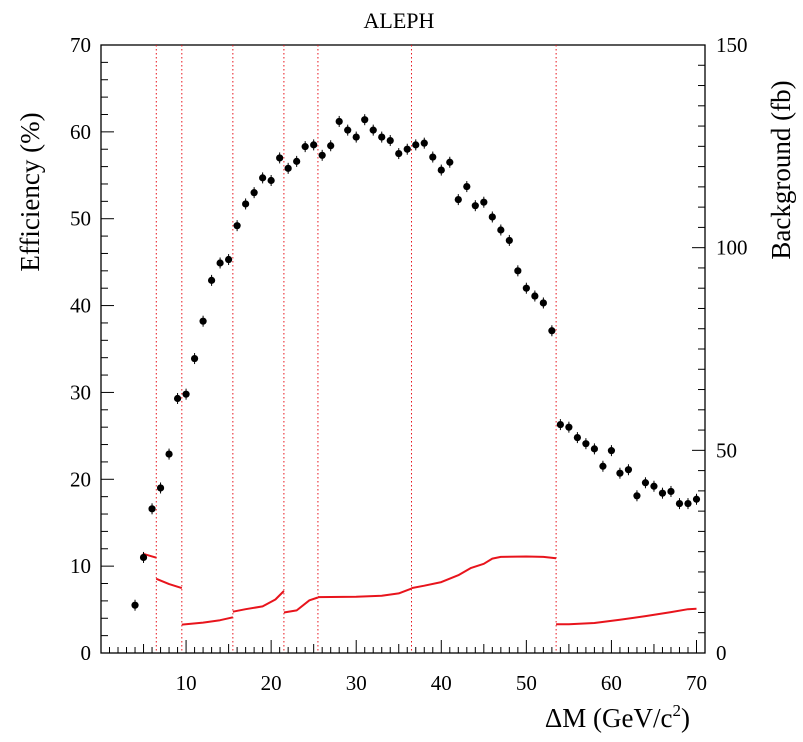 The width and height of the screenshot is (803, 742). What do you see at coordinates (721, 653) in the screenshot?
I see `y2-tick-label: 0` at bounding box center [721, 653].